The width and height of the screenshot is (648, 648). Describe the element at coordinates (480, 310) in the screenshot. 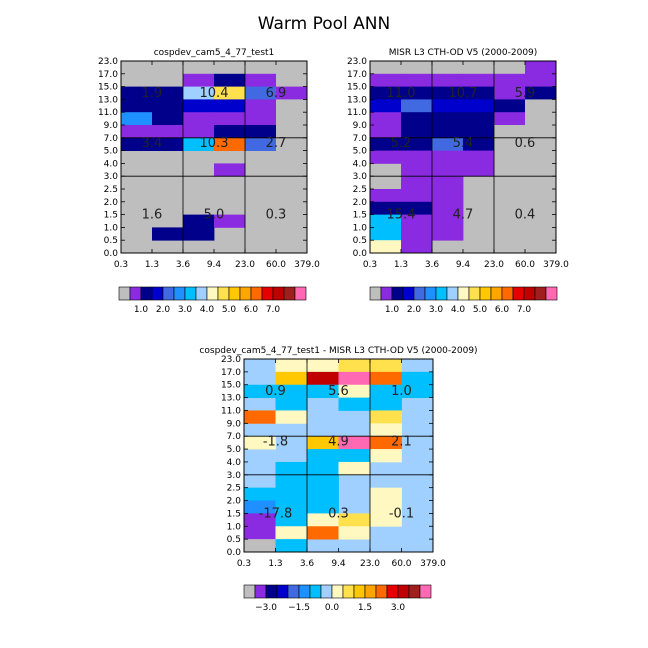

I see `colorbar-label: 5.0` at that location.